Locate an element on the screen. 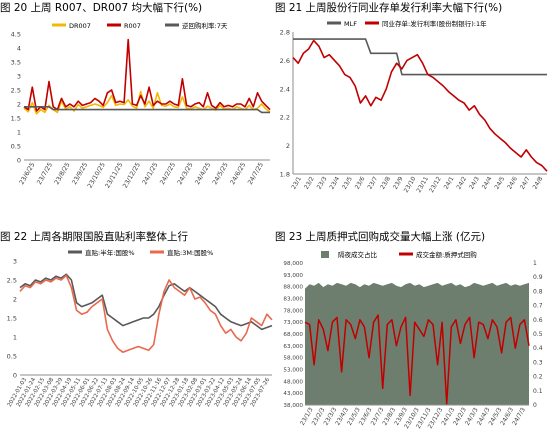  y-left-tick-label: 73,000 is located at coordinates (293, 323).